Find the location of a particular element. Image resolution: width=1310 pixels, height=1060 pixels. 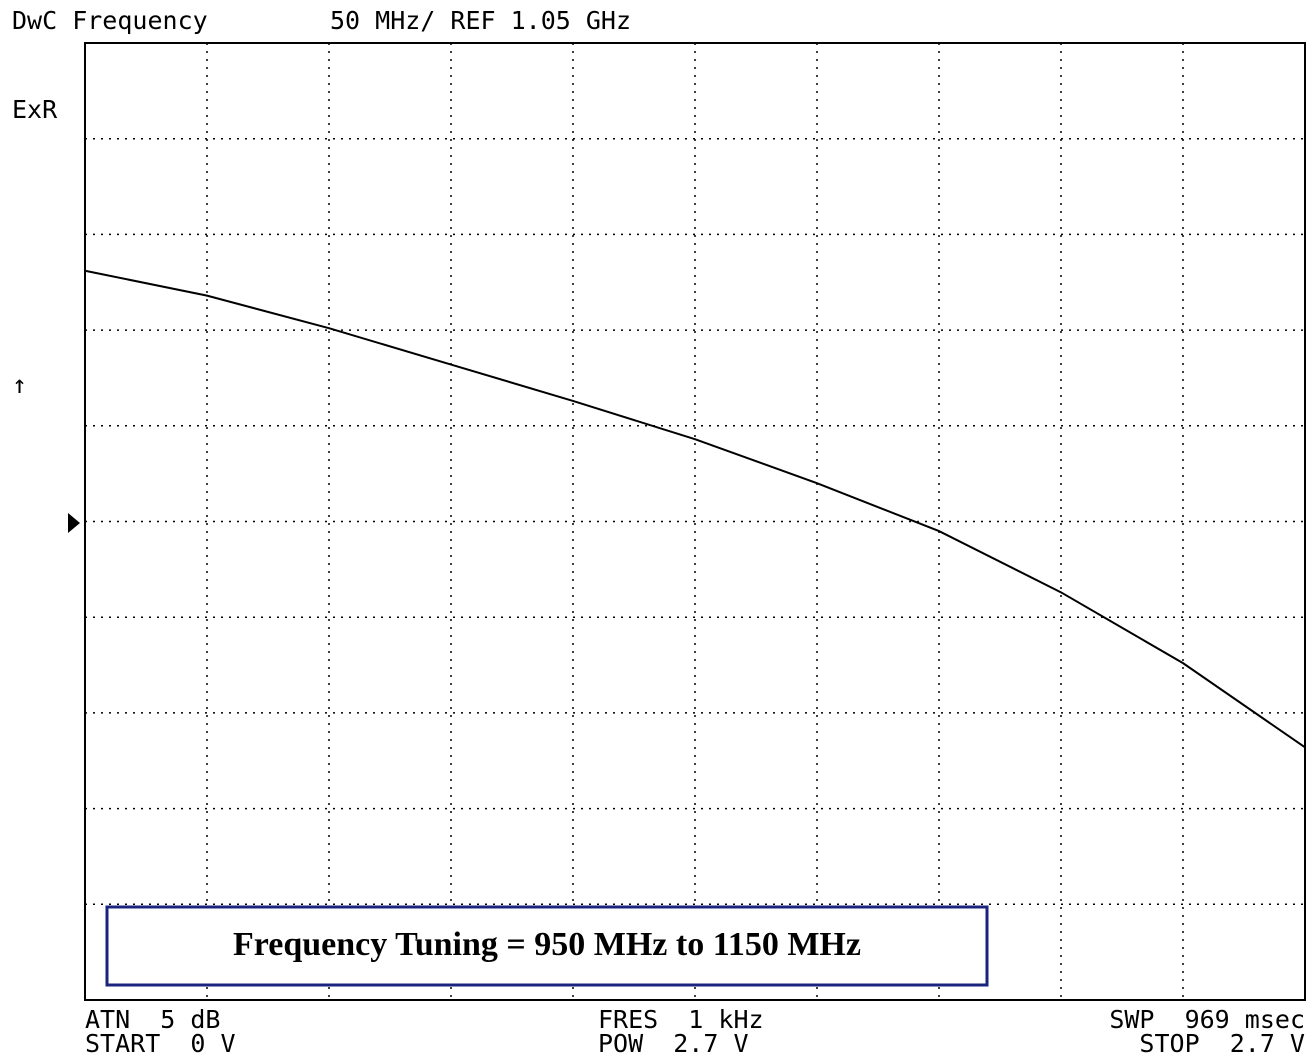

footer-atn: ATN 5 dB is located at coordinates (152, 1019).